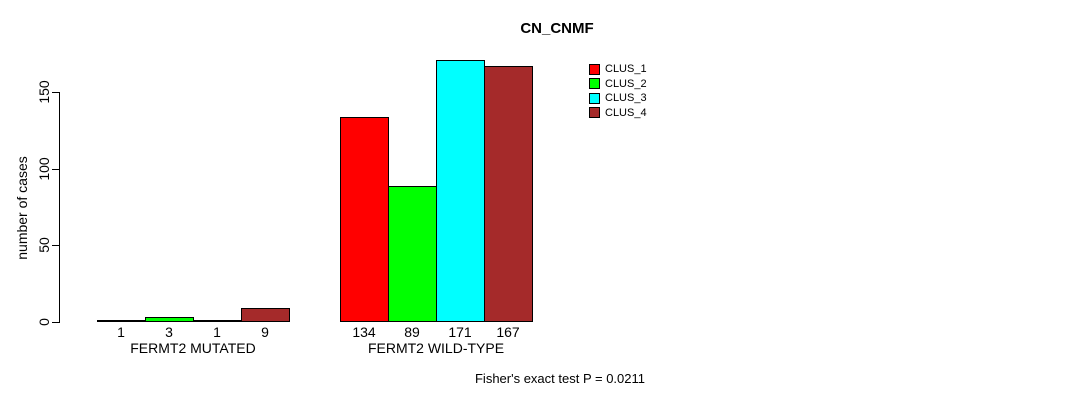 This screenshot has height=400, width=1090. I want to click on bar-value-label: 134, so click(364, 332).